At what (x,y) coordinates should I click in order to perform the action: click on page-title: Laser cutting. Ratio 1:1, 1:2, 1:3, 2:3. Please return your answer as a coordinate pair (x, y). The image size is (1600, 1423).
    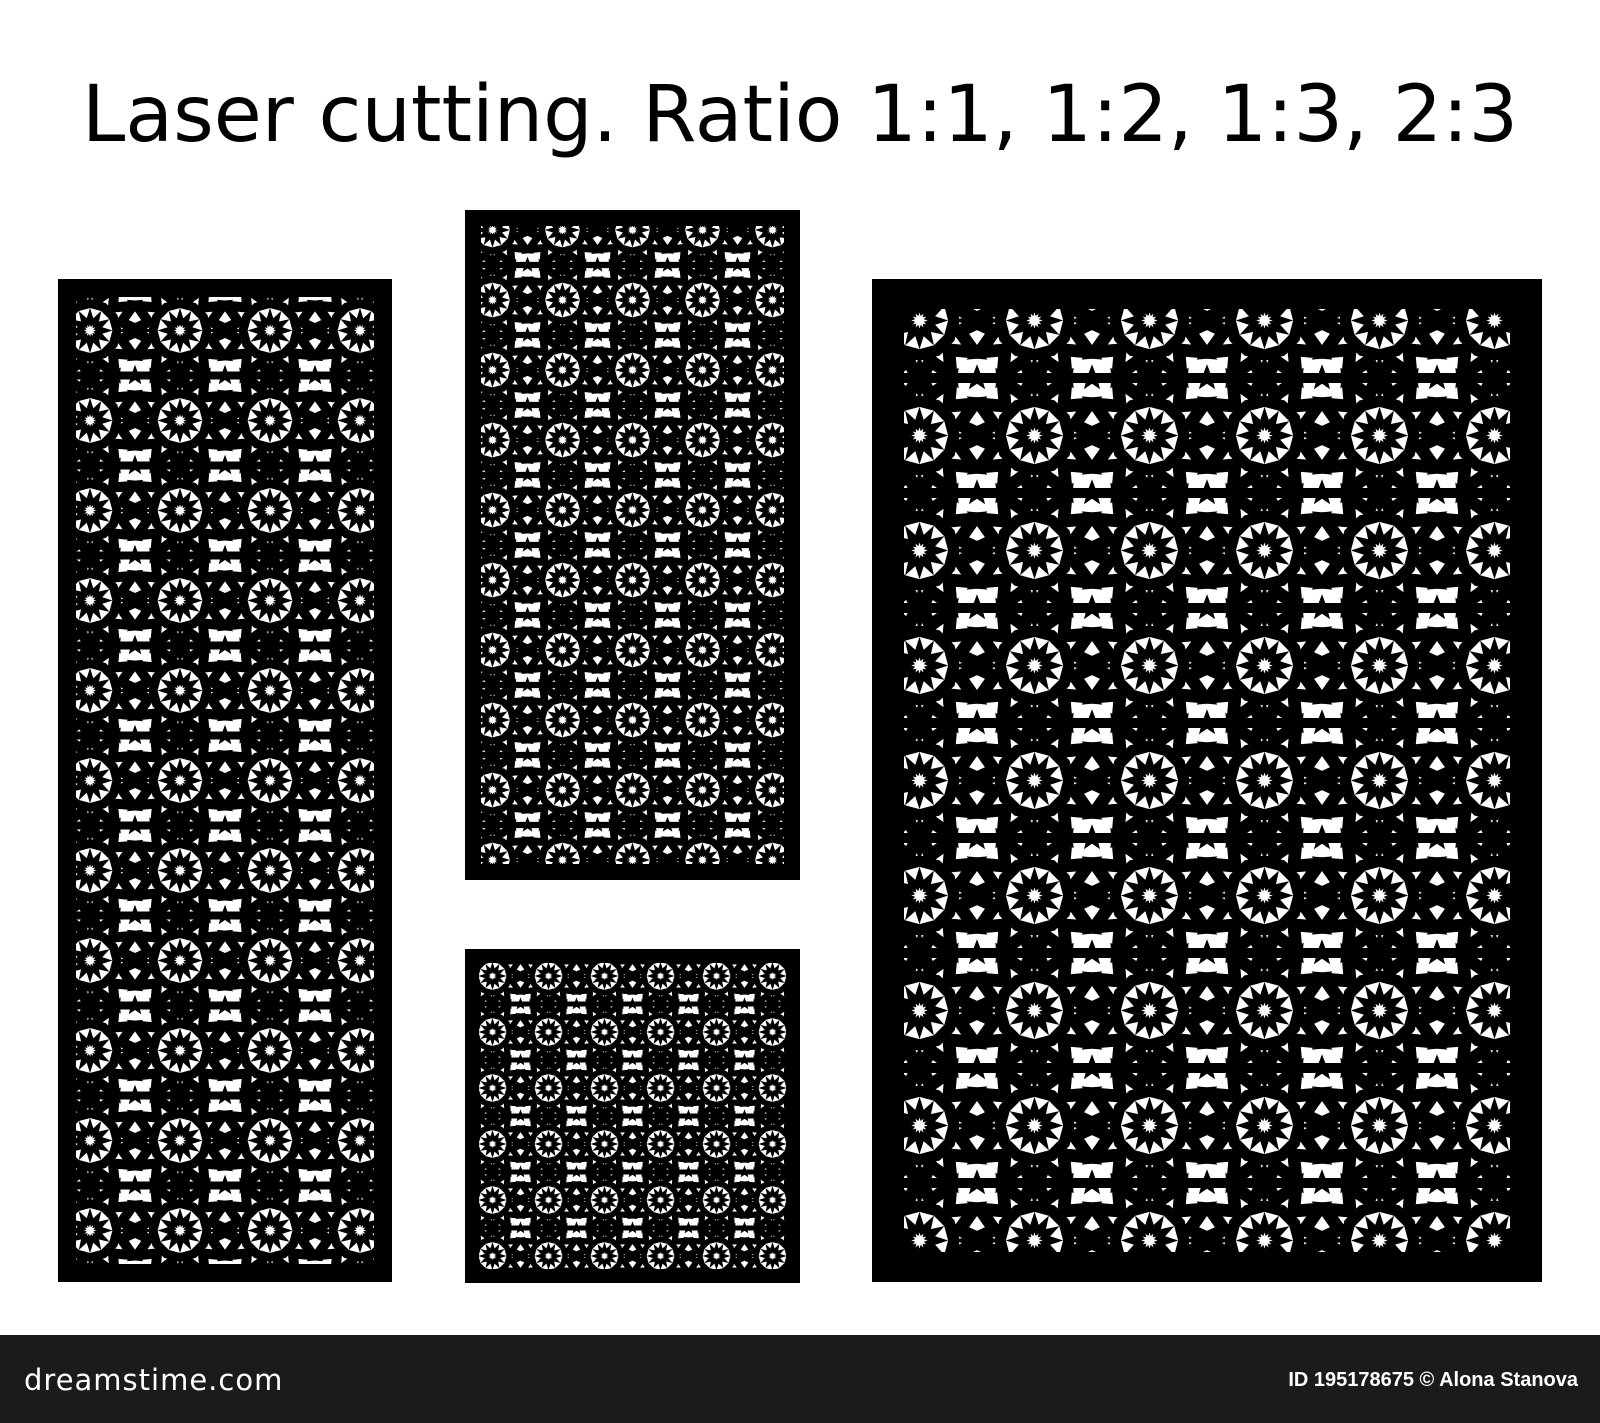
    Looking at the image, I should click on (800, 115).